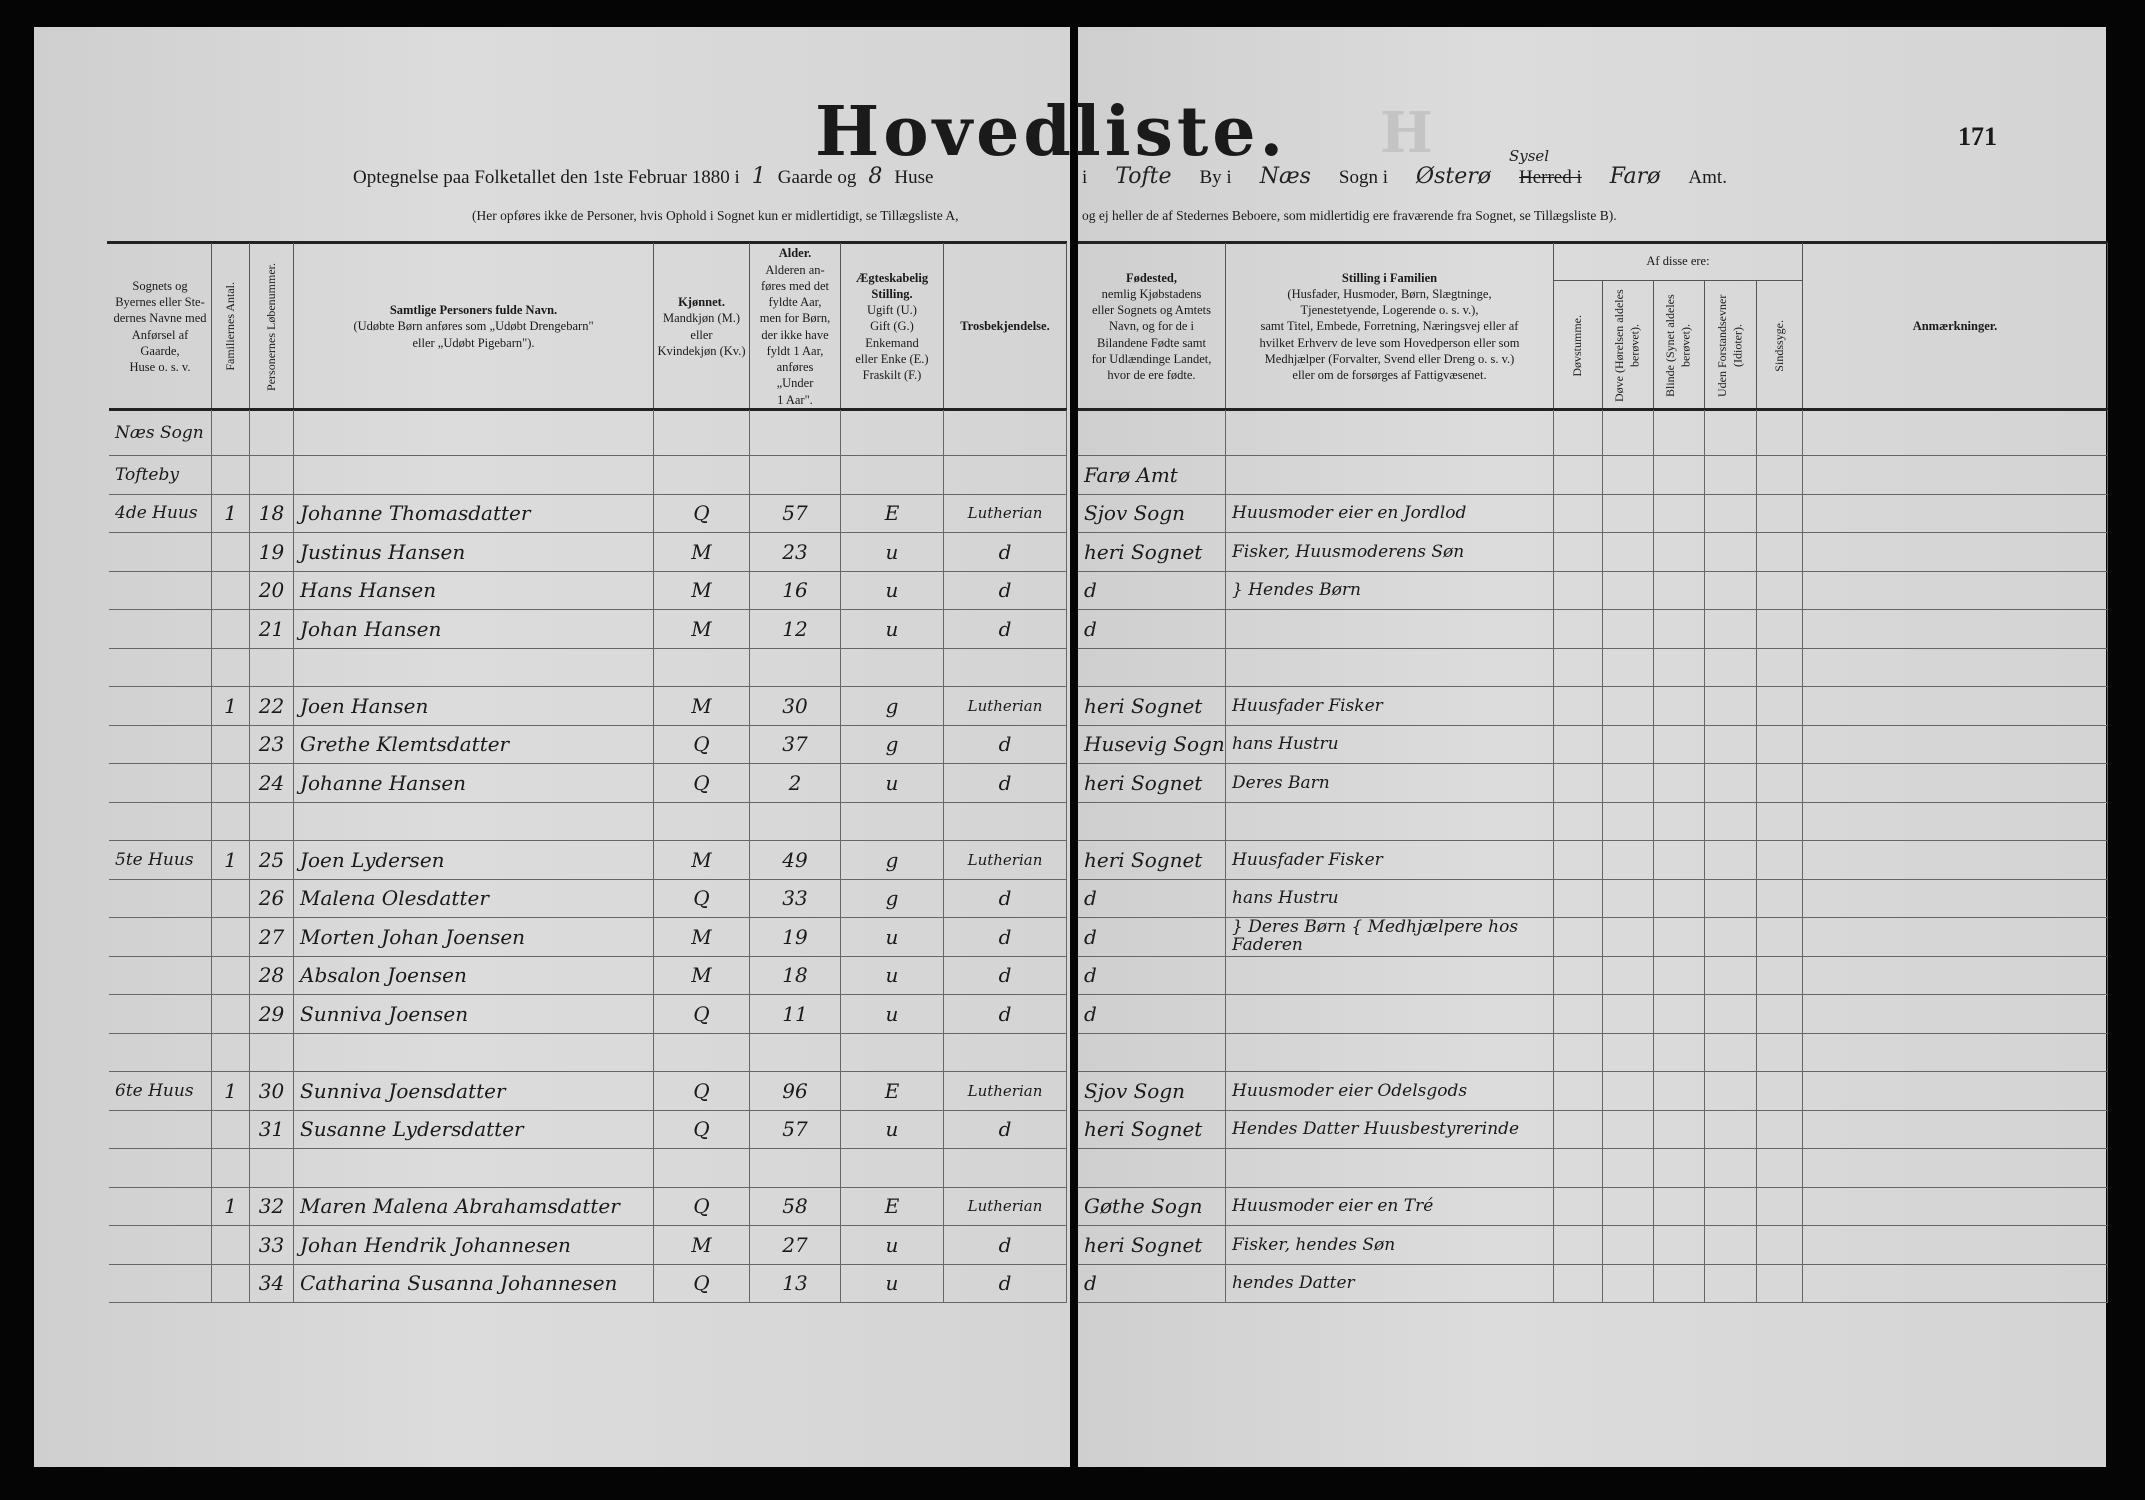 The height and width of the screenshot is (1500, 2145). What do you see at coordinates (474, 1014) in the screenshot?
I see `cell-name: Sunniva Joensen` at bounding box center [474, 1014].